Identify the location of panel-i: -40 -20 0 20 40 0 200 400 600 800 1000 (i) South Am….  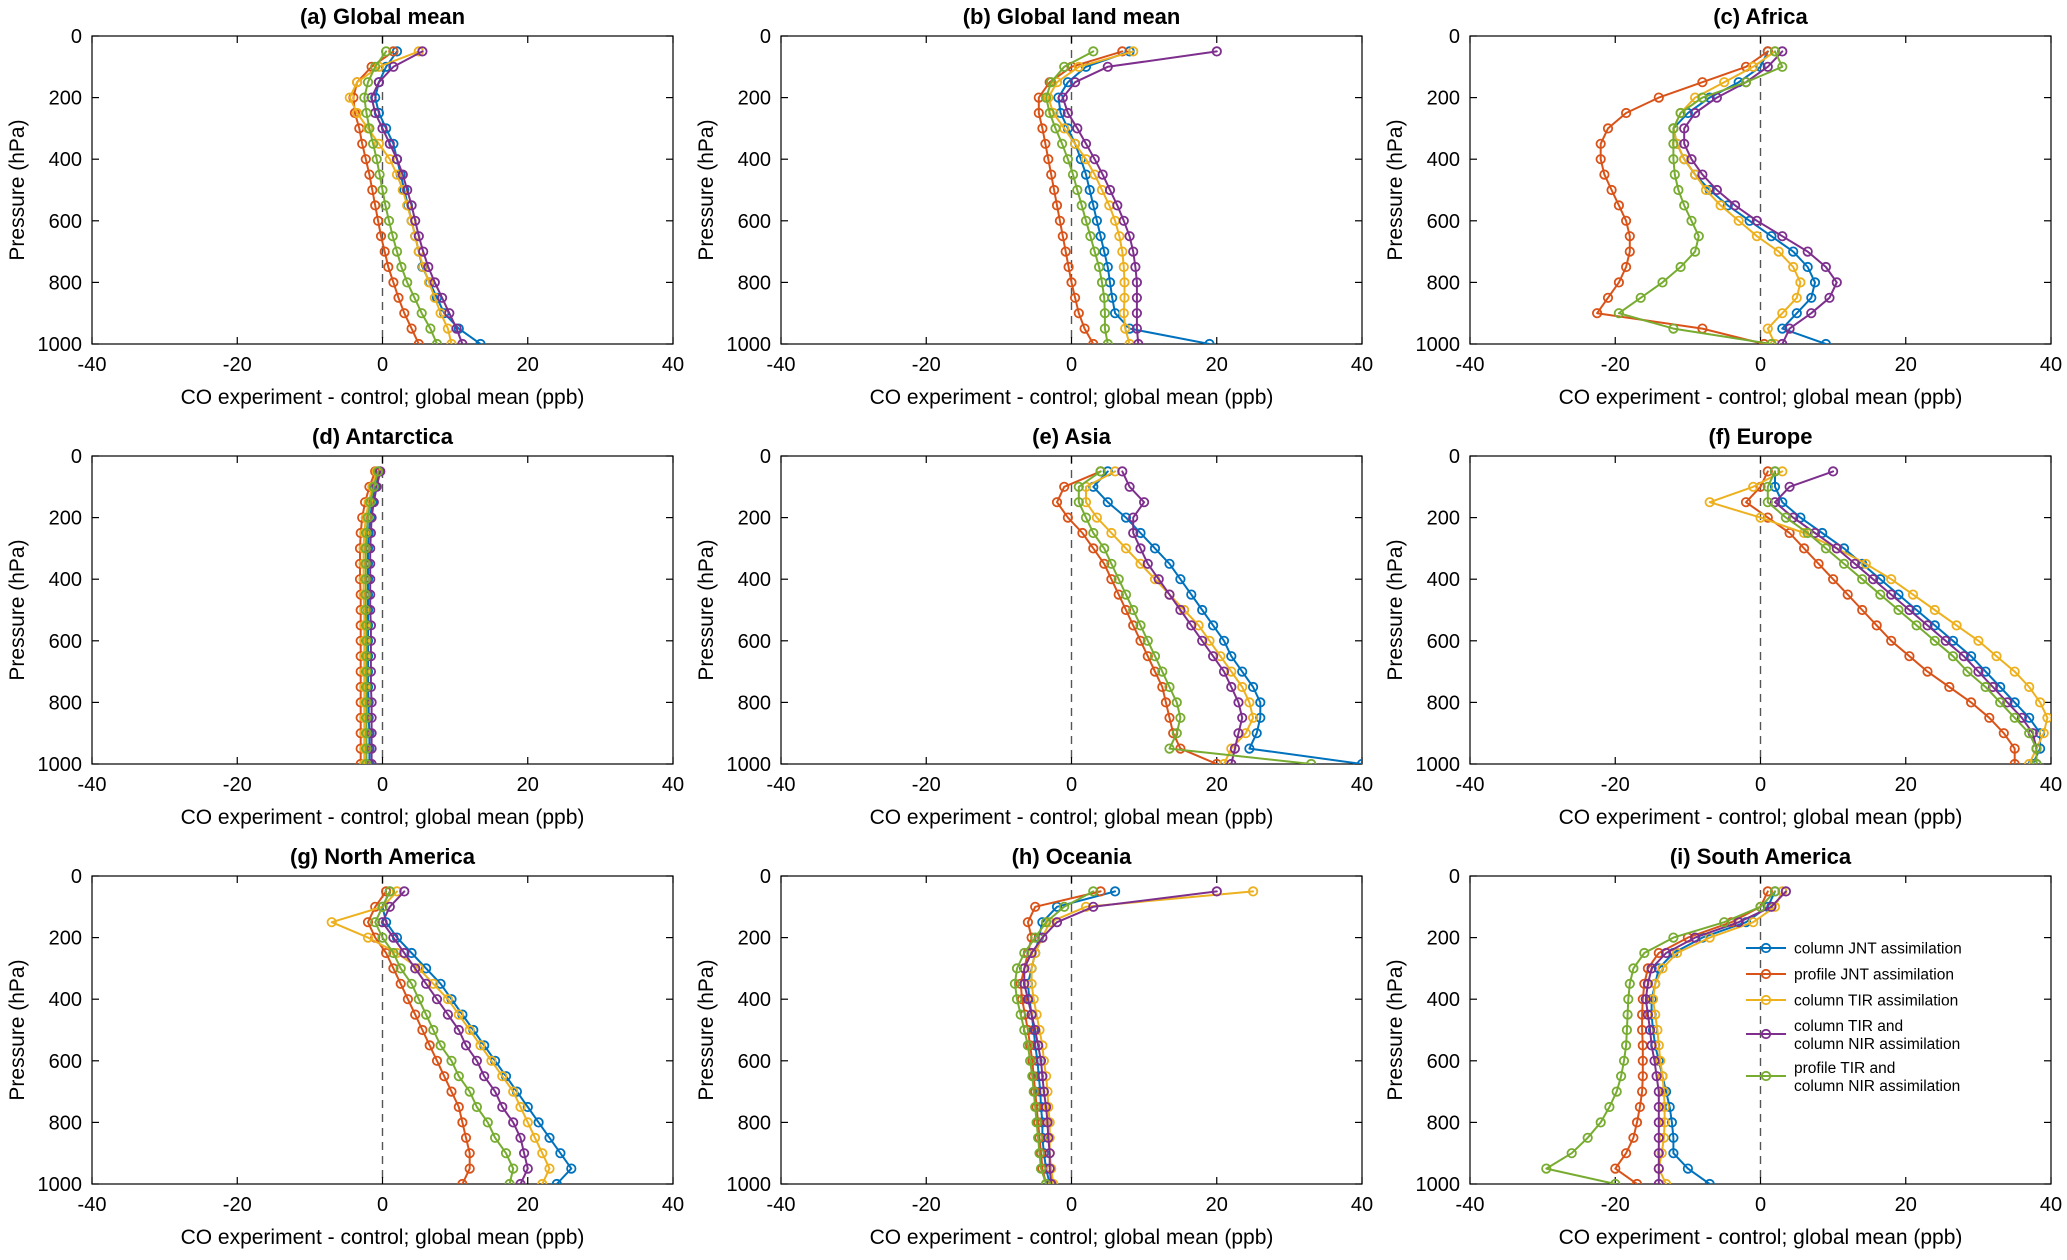
(1722, 1050).